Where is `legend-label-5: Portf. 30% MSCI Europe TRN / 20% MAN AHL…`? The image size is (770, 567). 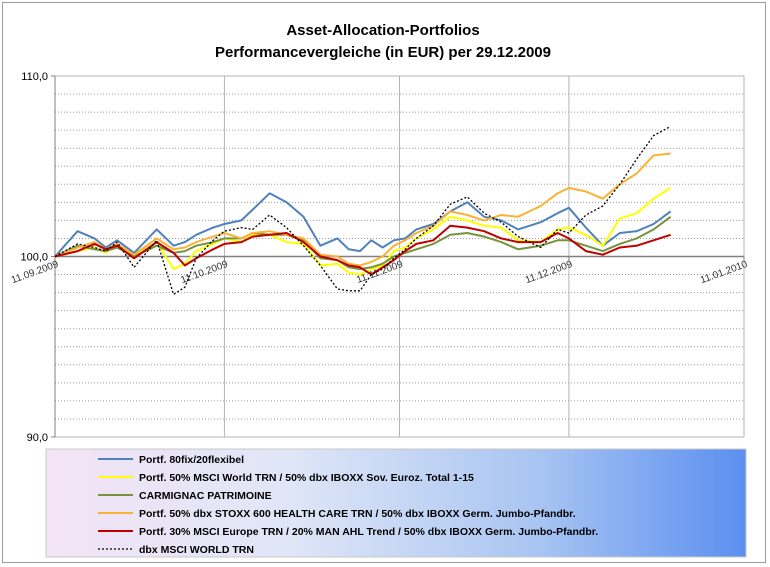 legend-label-5: Portf. 30% MSCI Europe TRN / 20% MAN AHL… is located at coordinates (368, 532).